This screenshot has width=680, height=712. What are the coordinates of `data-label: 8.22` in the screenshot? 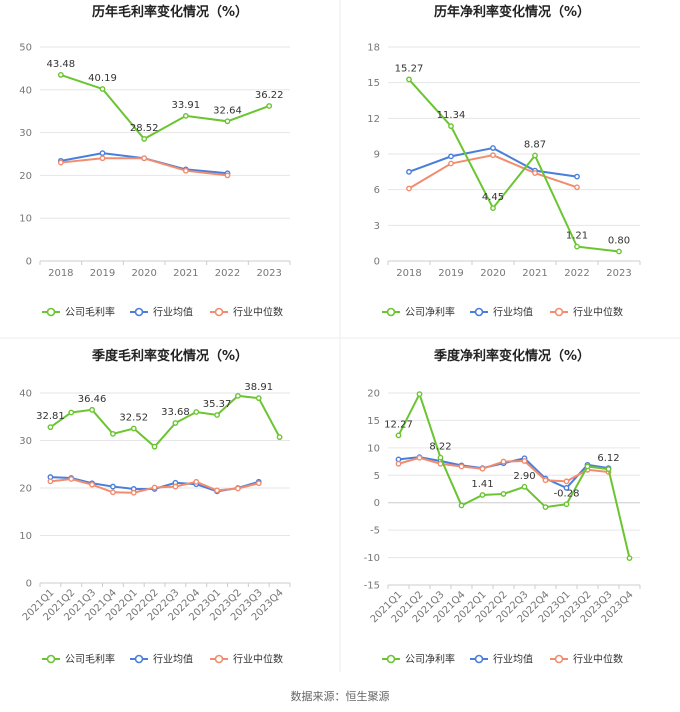 It's located at (440, 447).